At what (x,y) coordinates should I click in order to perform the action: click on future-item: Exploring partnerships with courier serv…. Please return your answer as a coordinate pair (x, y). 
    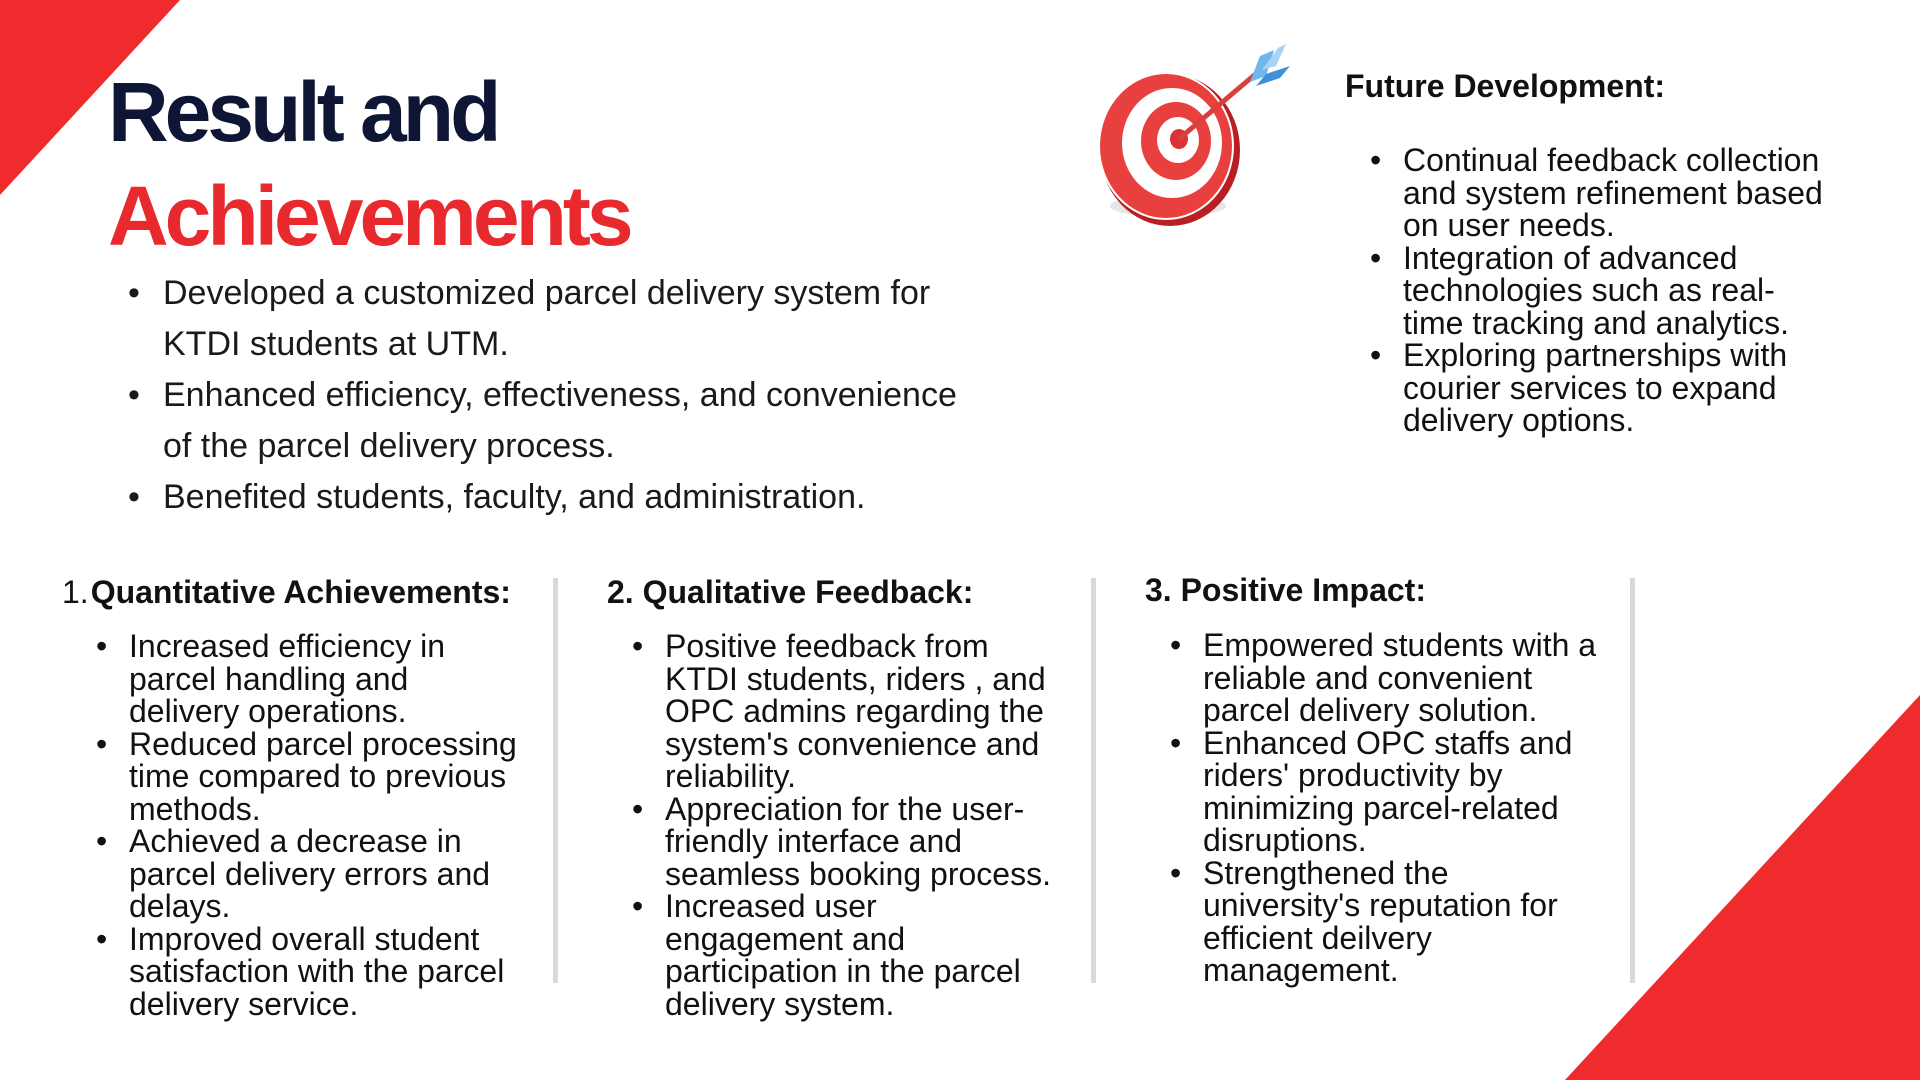
    Looking at the image, I should click on (1600, 388).